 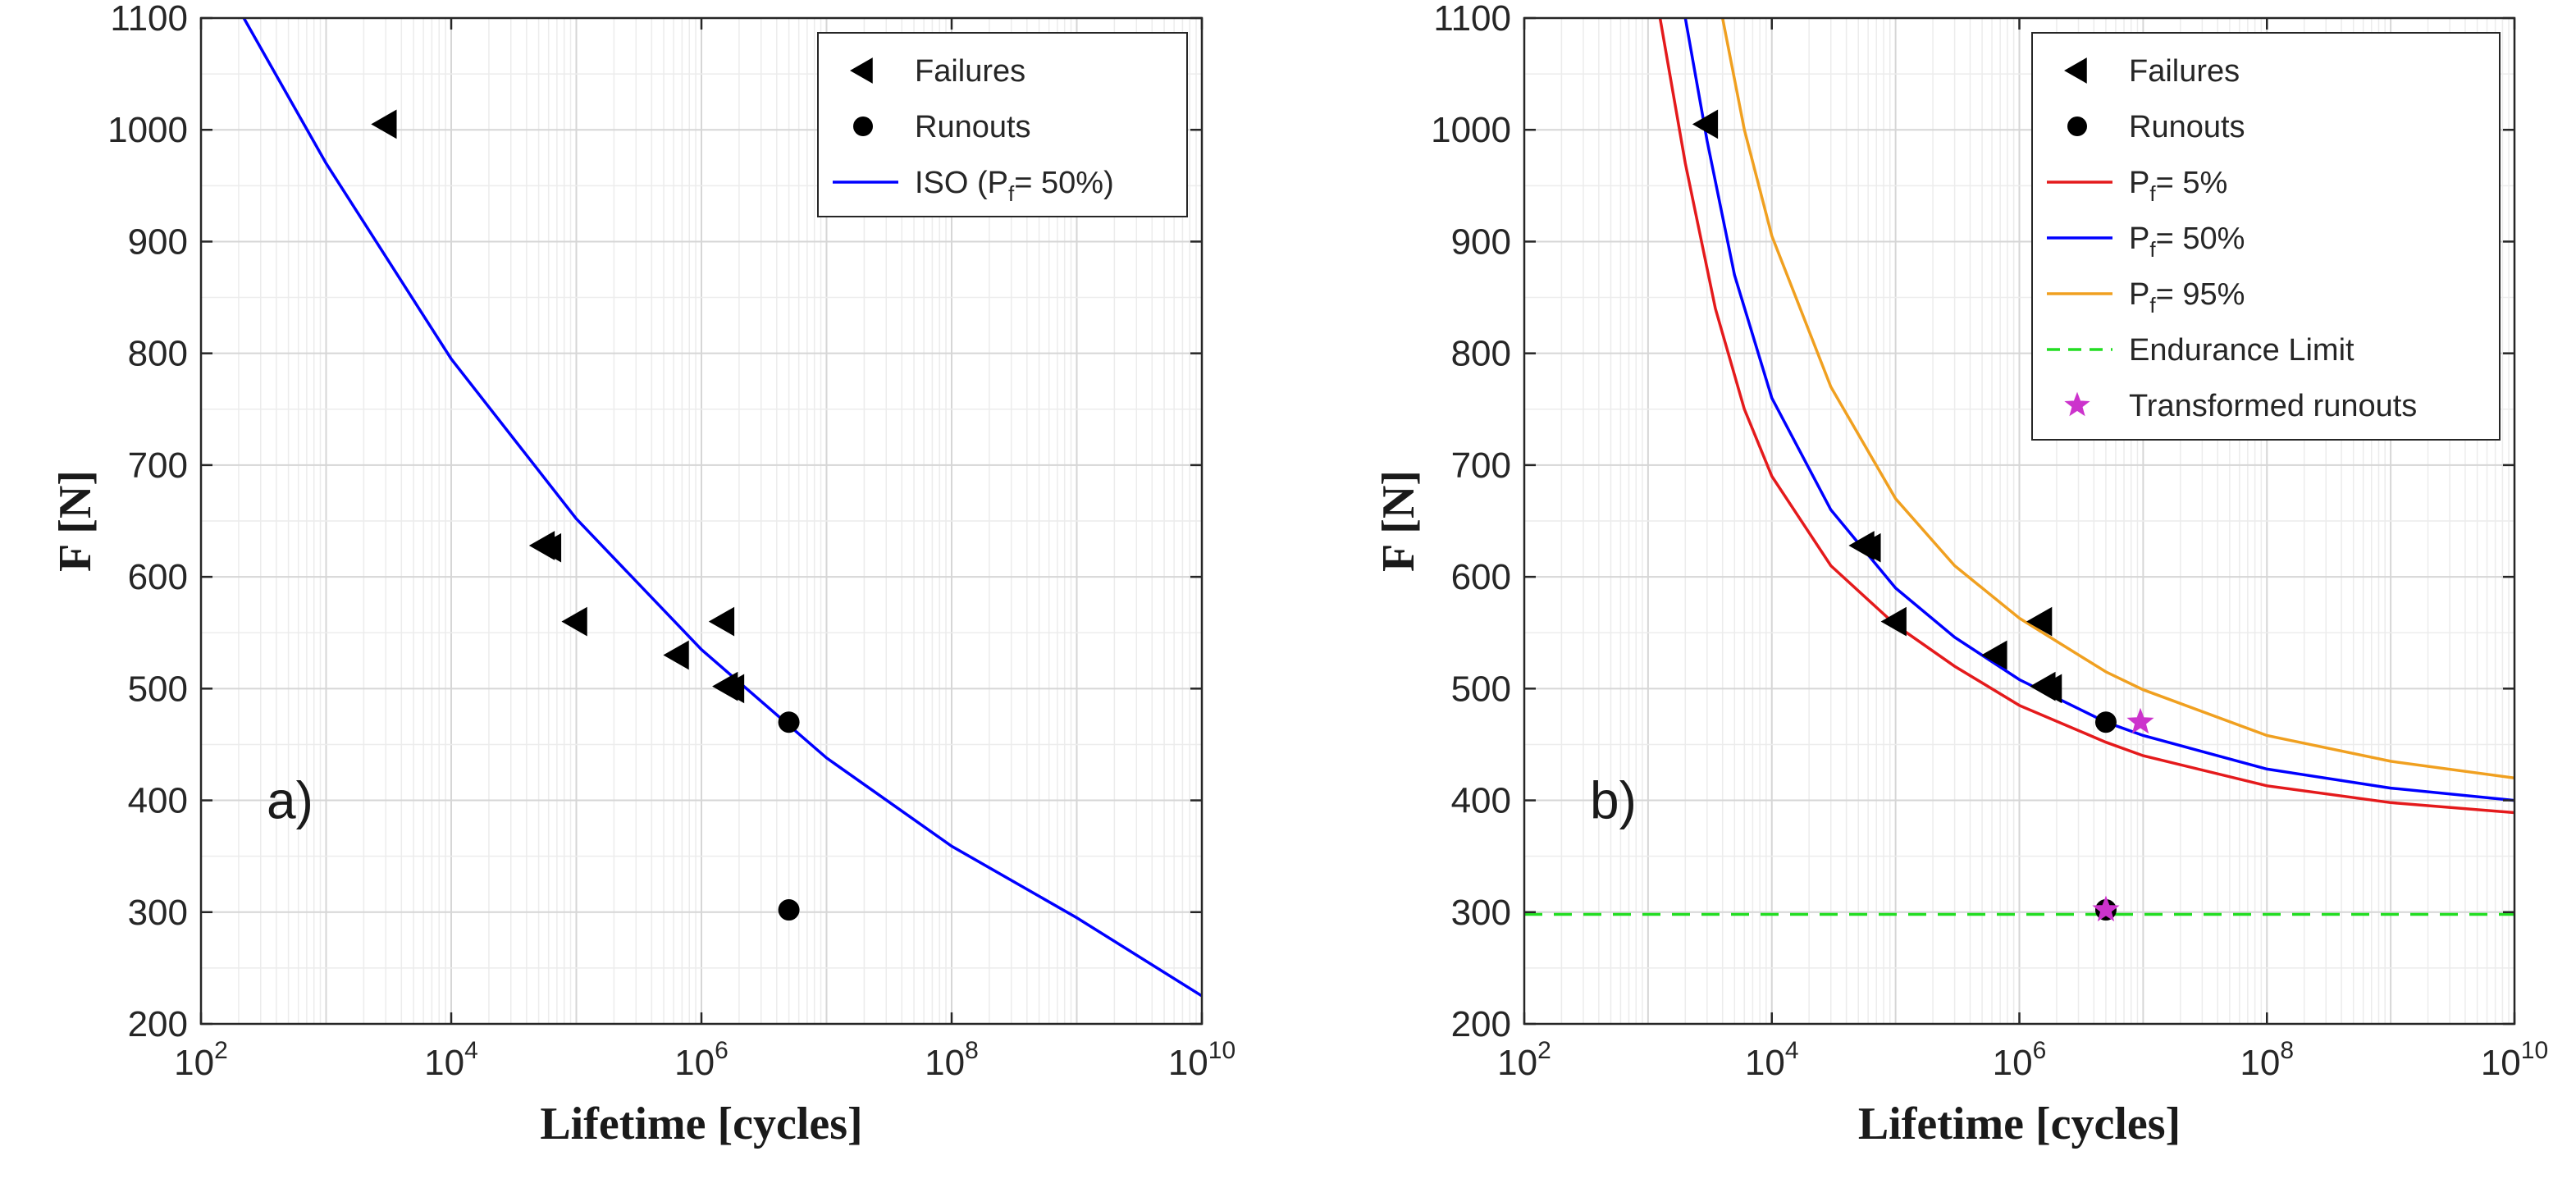 What do you see at coordinates (2077, 404) in the screenshot?
I see `legend-star-marker` at bounding box center [2077, 404].